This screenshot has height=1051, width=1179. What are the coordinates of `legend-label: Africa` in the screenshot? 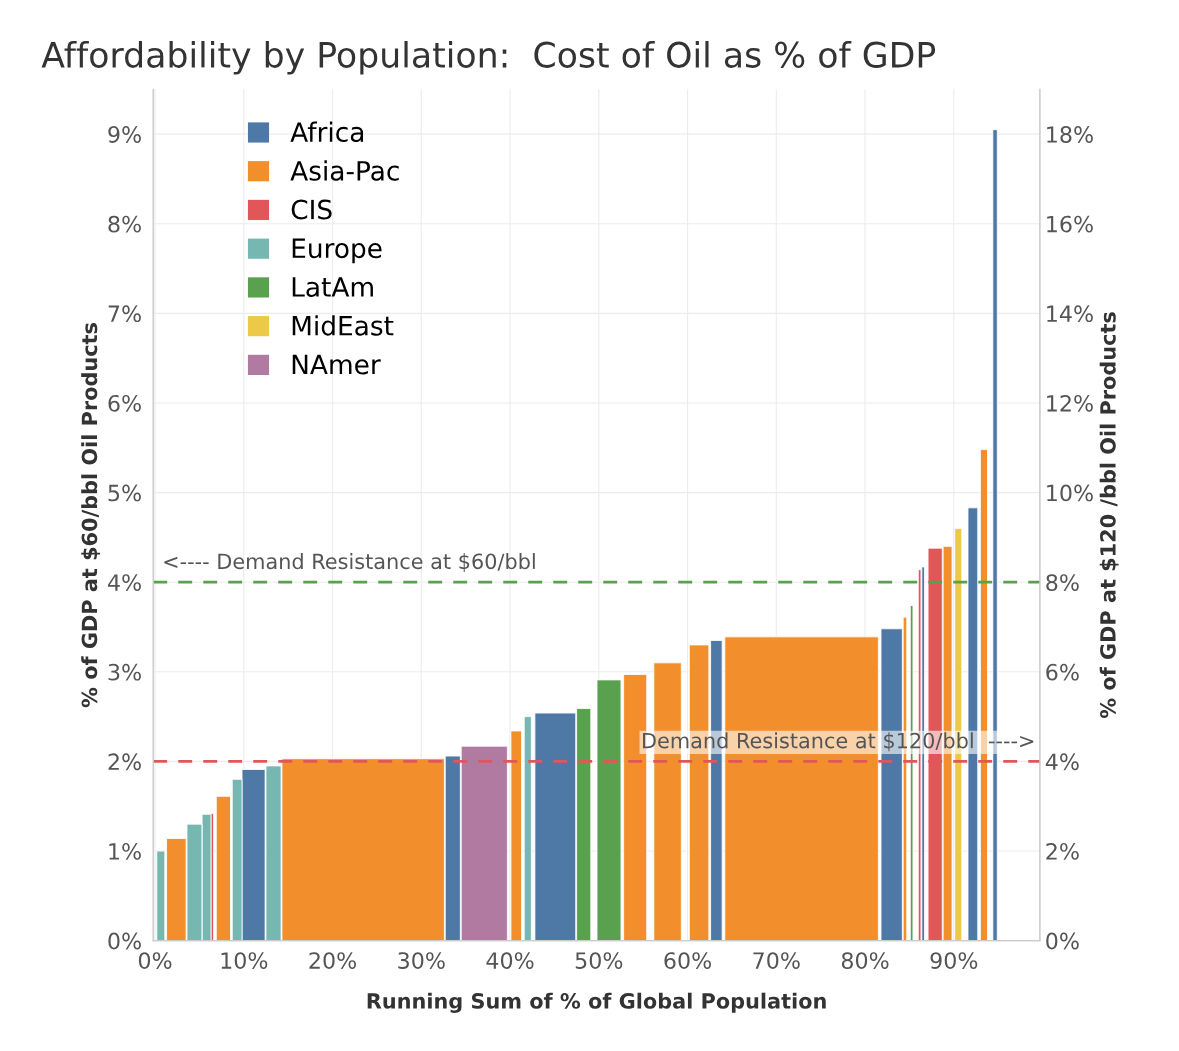 It's located at (327, 132).